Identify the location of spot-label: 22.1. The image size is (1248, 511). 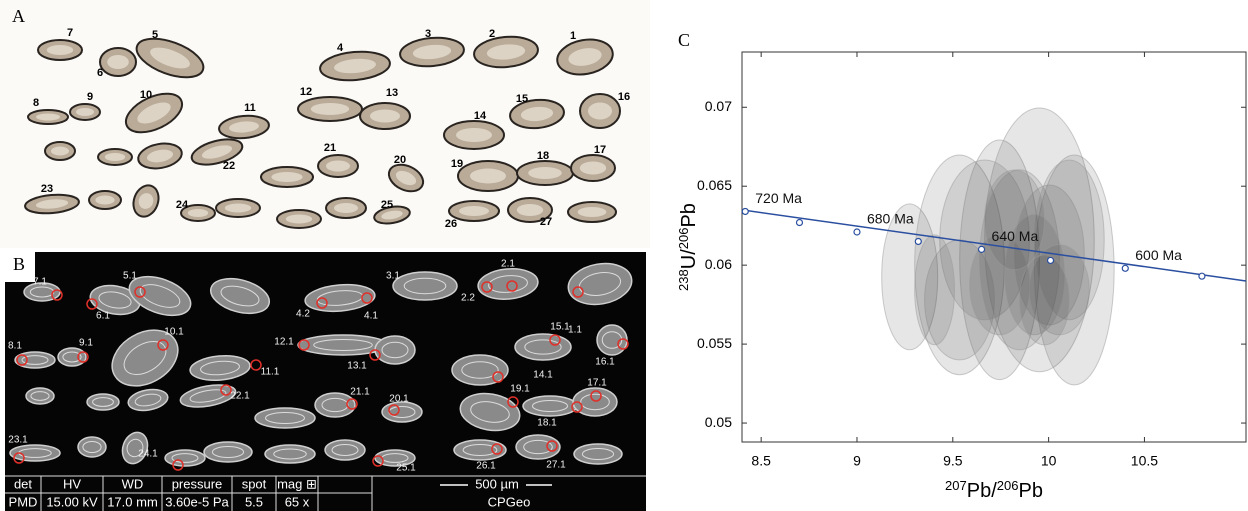
(240, 396).